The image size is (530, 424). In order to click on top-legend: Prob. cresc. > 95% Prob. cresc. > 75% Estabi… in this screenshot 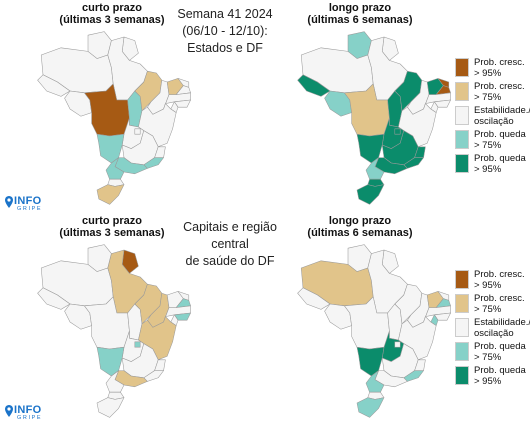, I will do `click(492, 122)`.